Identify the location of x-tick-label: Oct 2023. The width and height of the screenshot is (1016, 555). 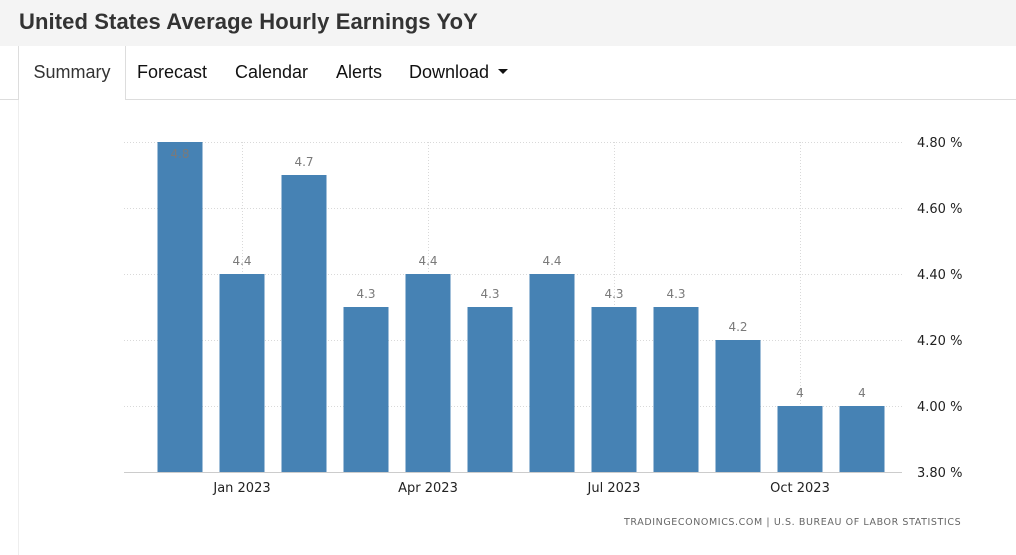
(800, 488).